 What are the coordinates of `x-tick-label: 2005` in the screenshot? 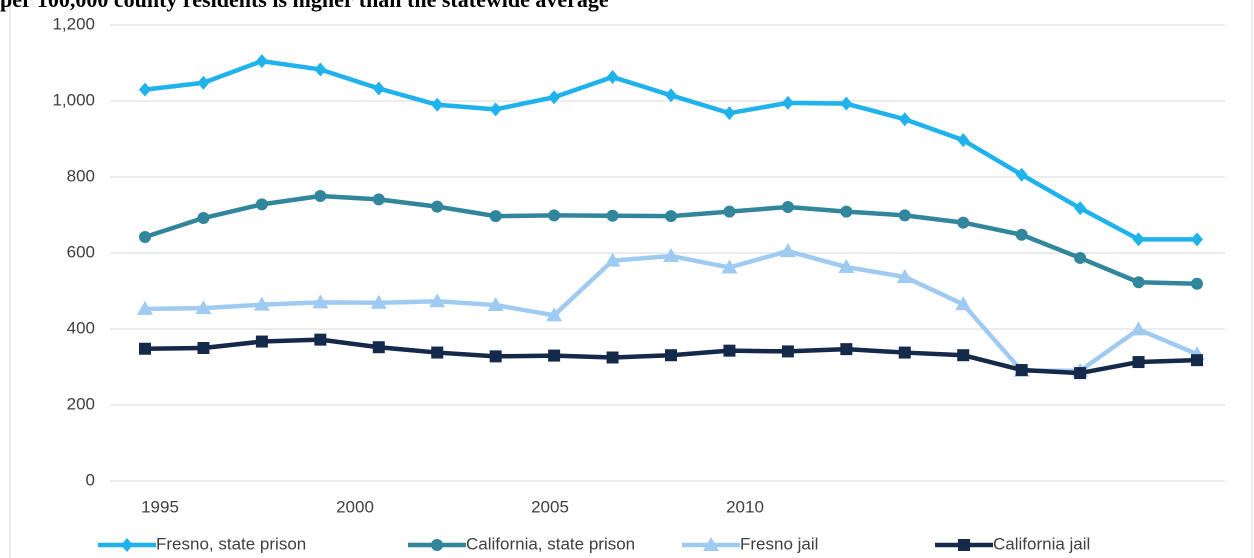 It's located at (550, 506).